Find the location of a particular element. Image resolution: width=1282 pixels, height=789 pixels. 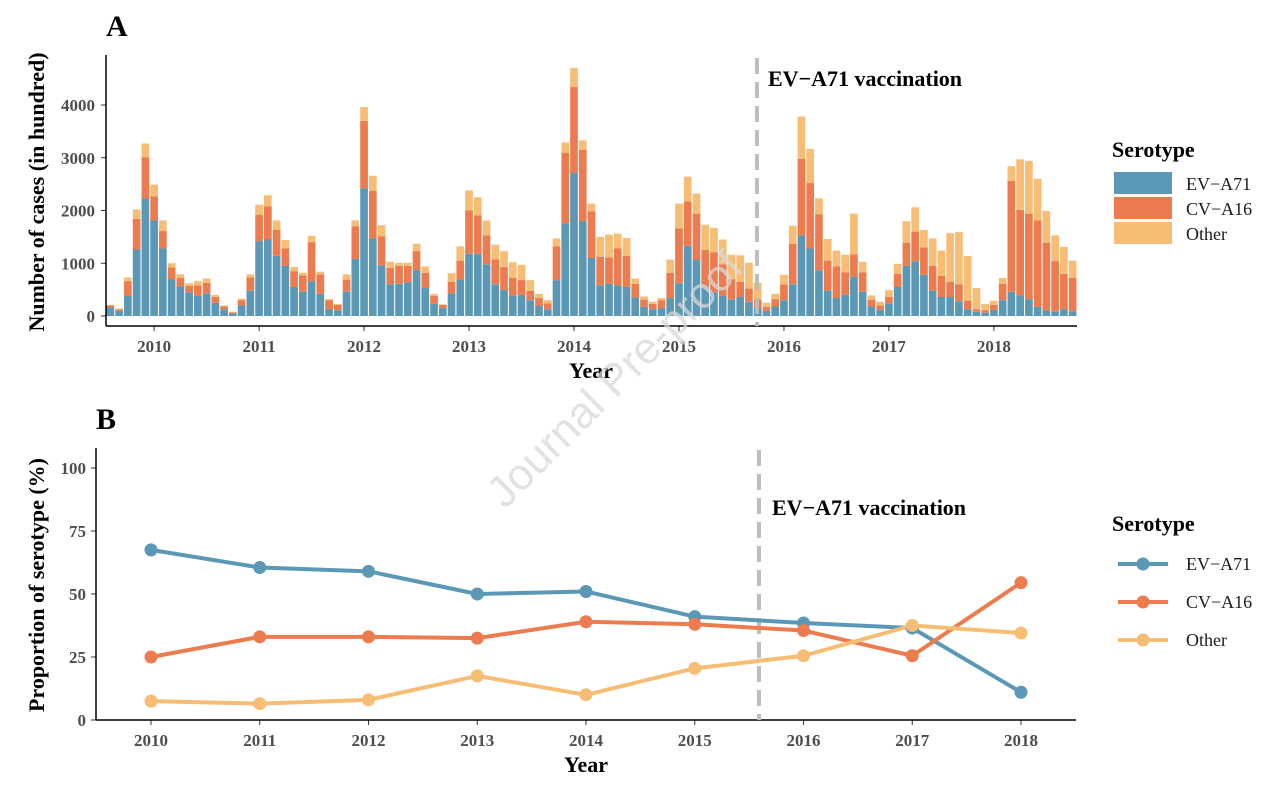

panel-a-x-title: Year is located at coordinates (591, 370).